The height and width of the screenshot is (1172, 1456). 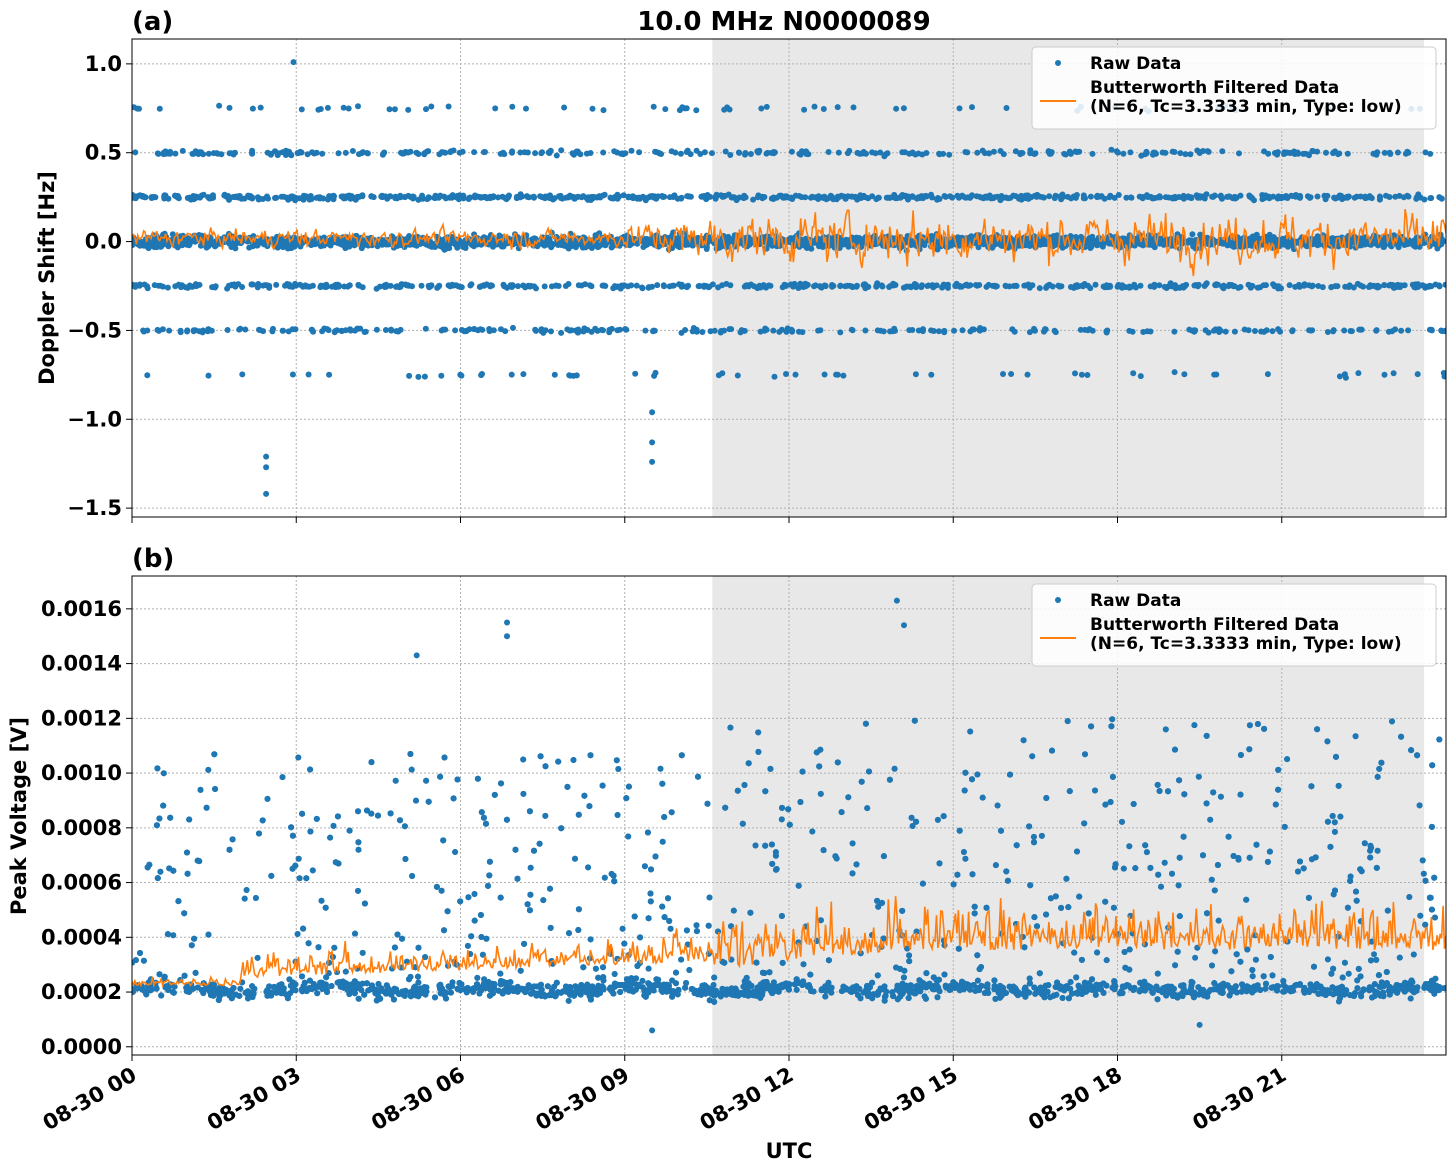 I want to click on filtered-data-line, so click(x=789, y=242).